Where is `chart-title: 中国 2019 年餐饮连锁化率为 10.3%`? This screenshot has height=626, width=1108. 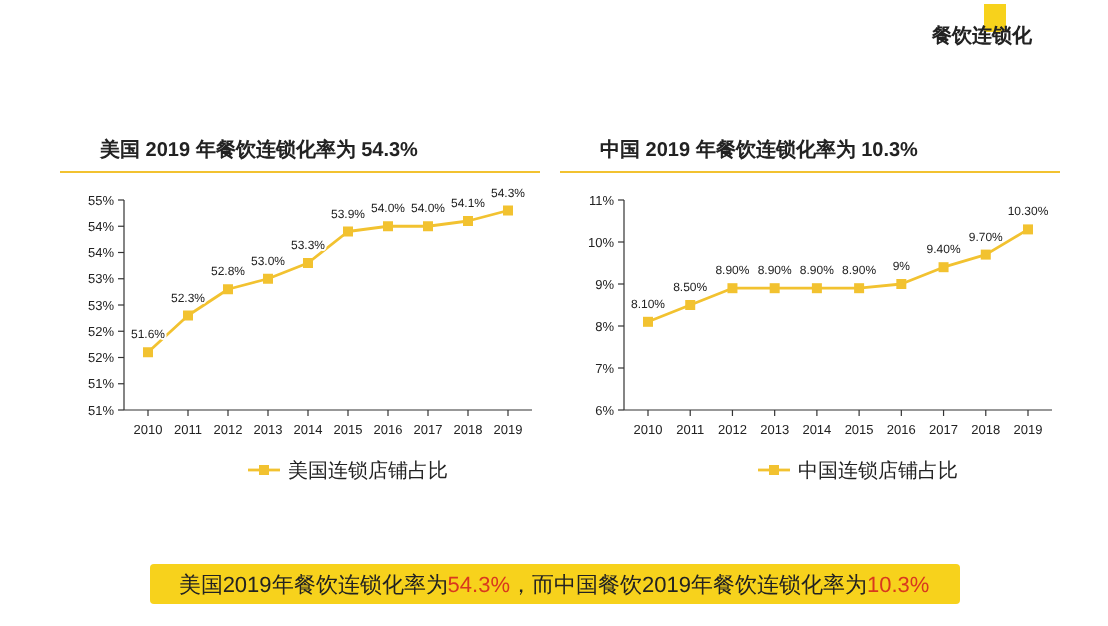
chart-title: 中国 2019 年餐饮连锁化率为 10.3% is located at coordinates (759, 150).